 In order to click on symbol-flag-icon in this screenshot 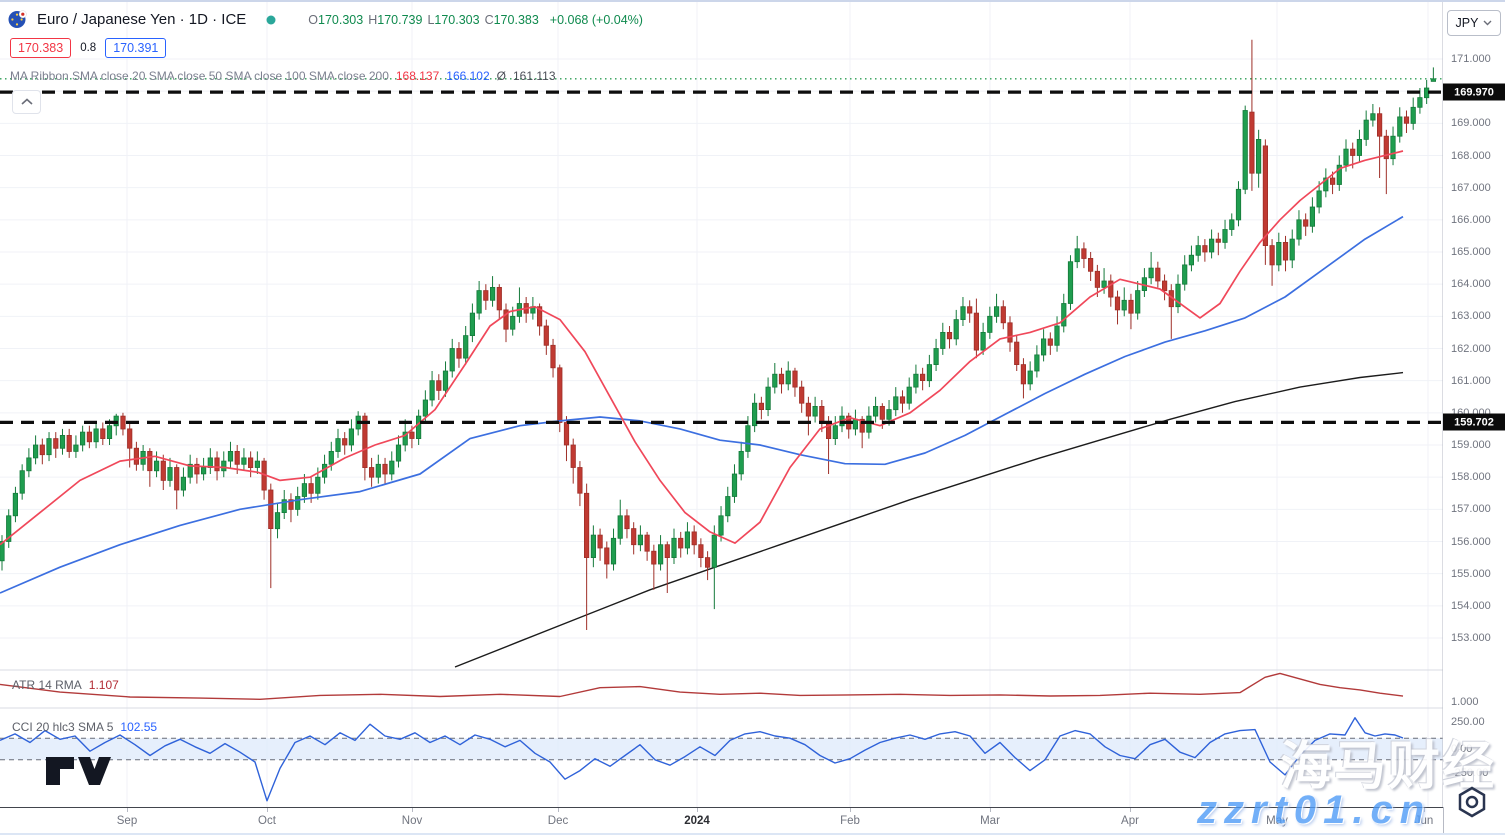, I will do `click(17, 19)`.